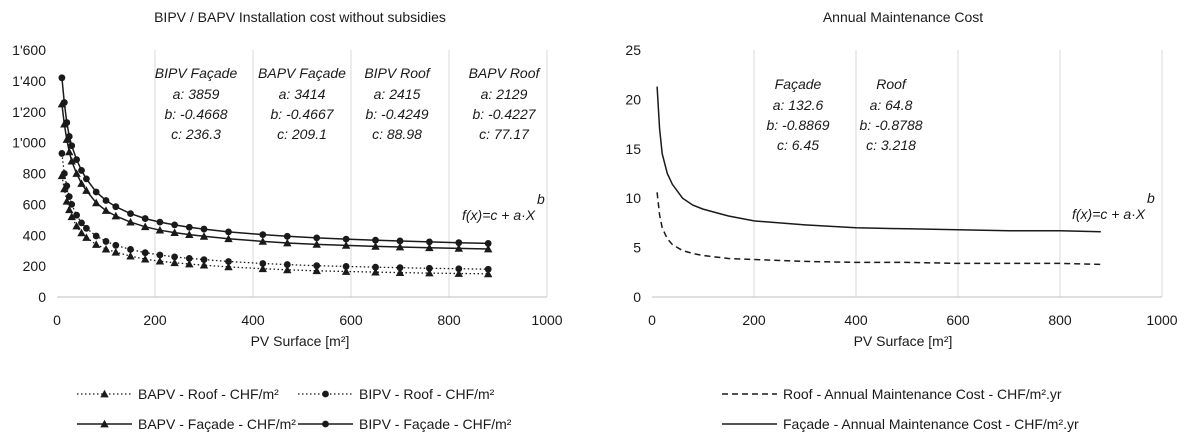  What do you see at coordinates (903, 17) in the screenshot?
I see `right-chart-title: Annual Maintenance Cost` at bounding box center [903, 17].